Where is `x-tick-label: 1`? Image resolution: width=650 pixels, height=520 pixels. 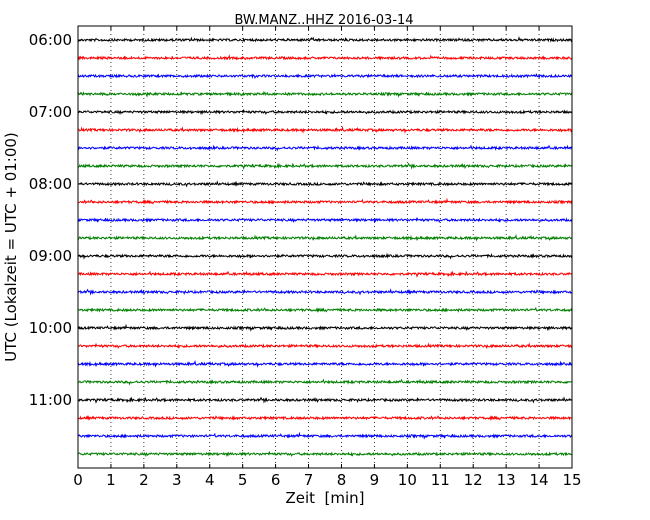
x-tick-label: 1 is located at coordinates (111, 480).